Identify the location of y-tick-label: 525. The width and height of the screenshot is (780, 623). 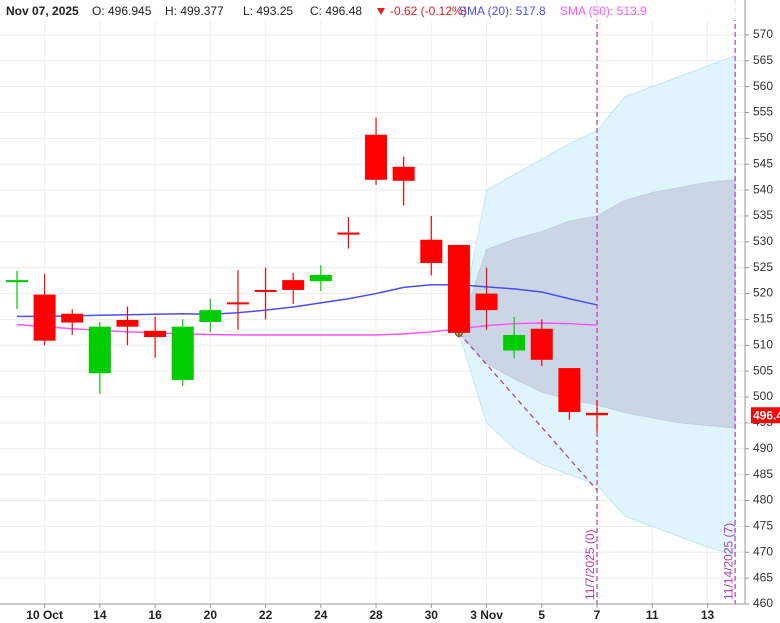
(763, 267).